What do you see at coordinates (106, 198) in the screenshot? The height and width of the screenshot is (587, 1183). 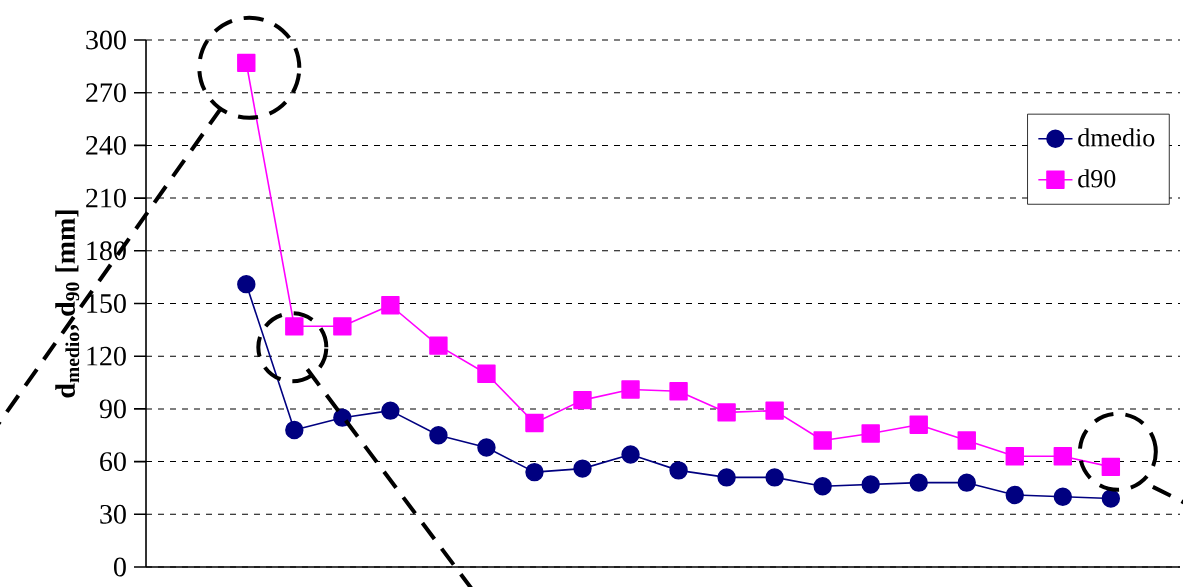 I see `y-tick-label: 210` at bounding box center [106, 198].